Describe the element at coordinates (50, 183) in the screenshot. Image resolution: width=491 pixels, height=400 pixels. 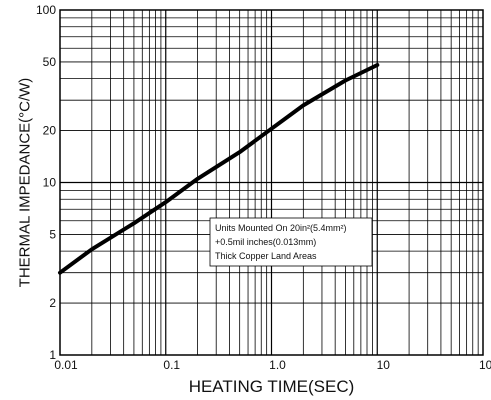
I see `y-tick-label: 10` at that location.